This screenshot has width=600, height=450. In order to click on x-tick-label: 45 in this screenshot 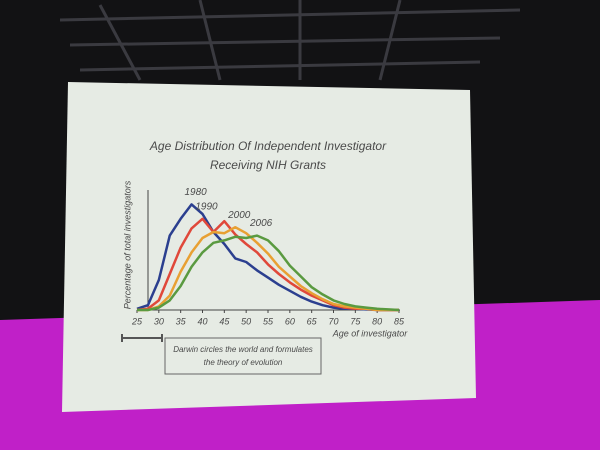, I will do `click(224, 321)`.